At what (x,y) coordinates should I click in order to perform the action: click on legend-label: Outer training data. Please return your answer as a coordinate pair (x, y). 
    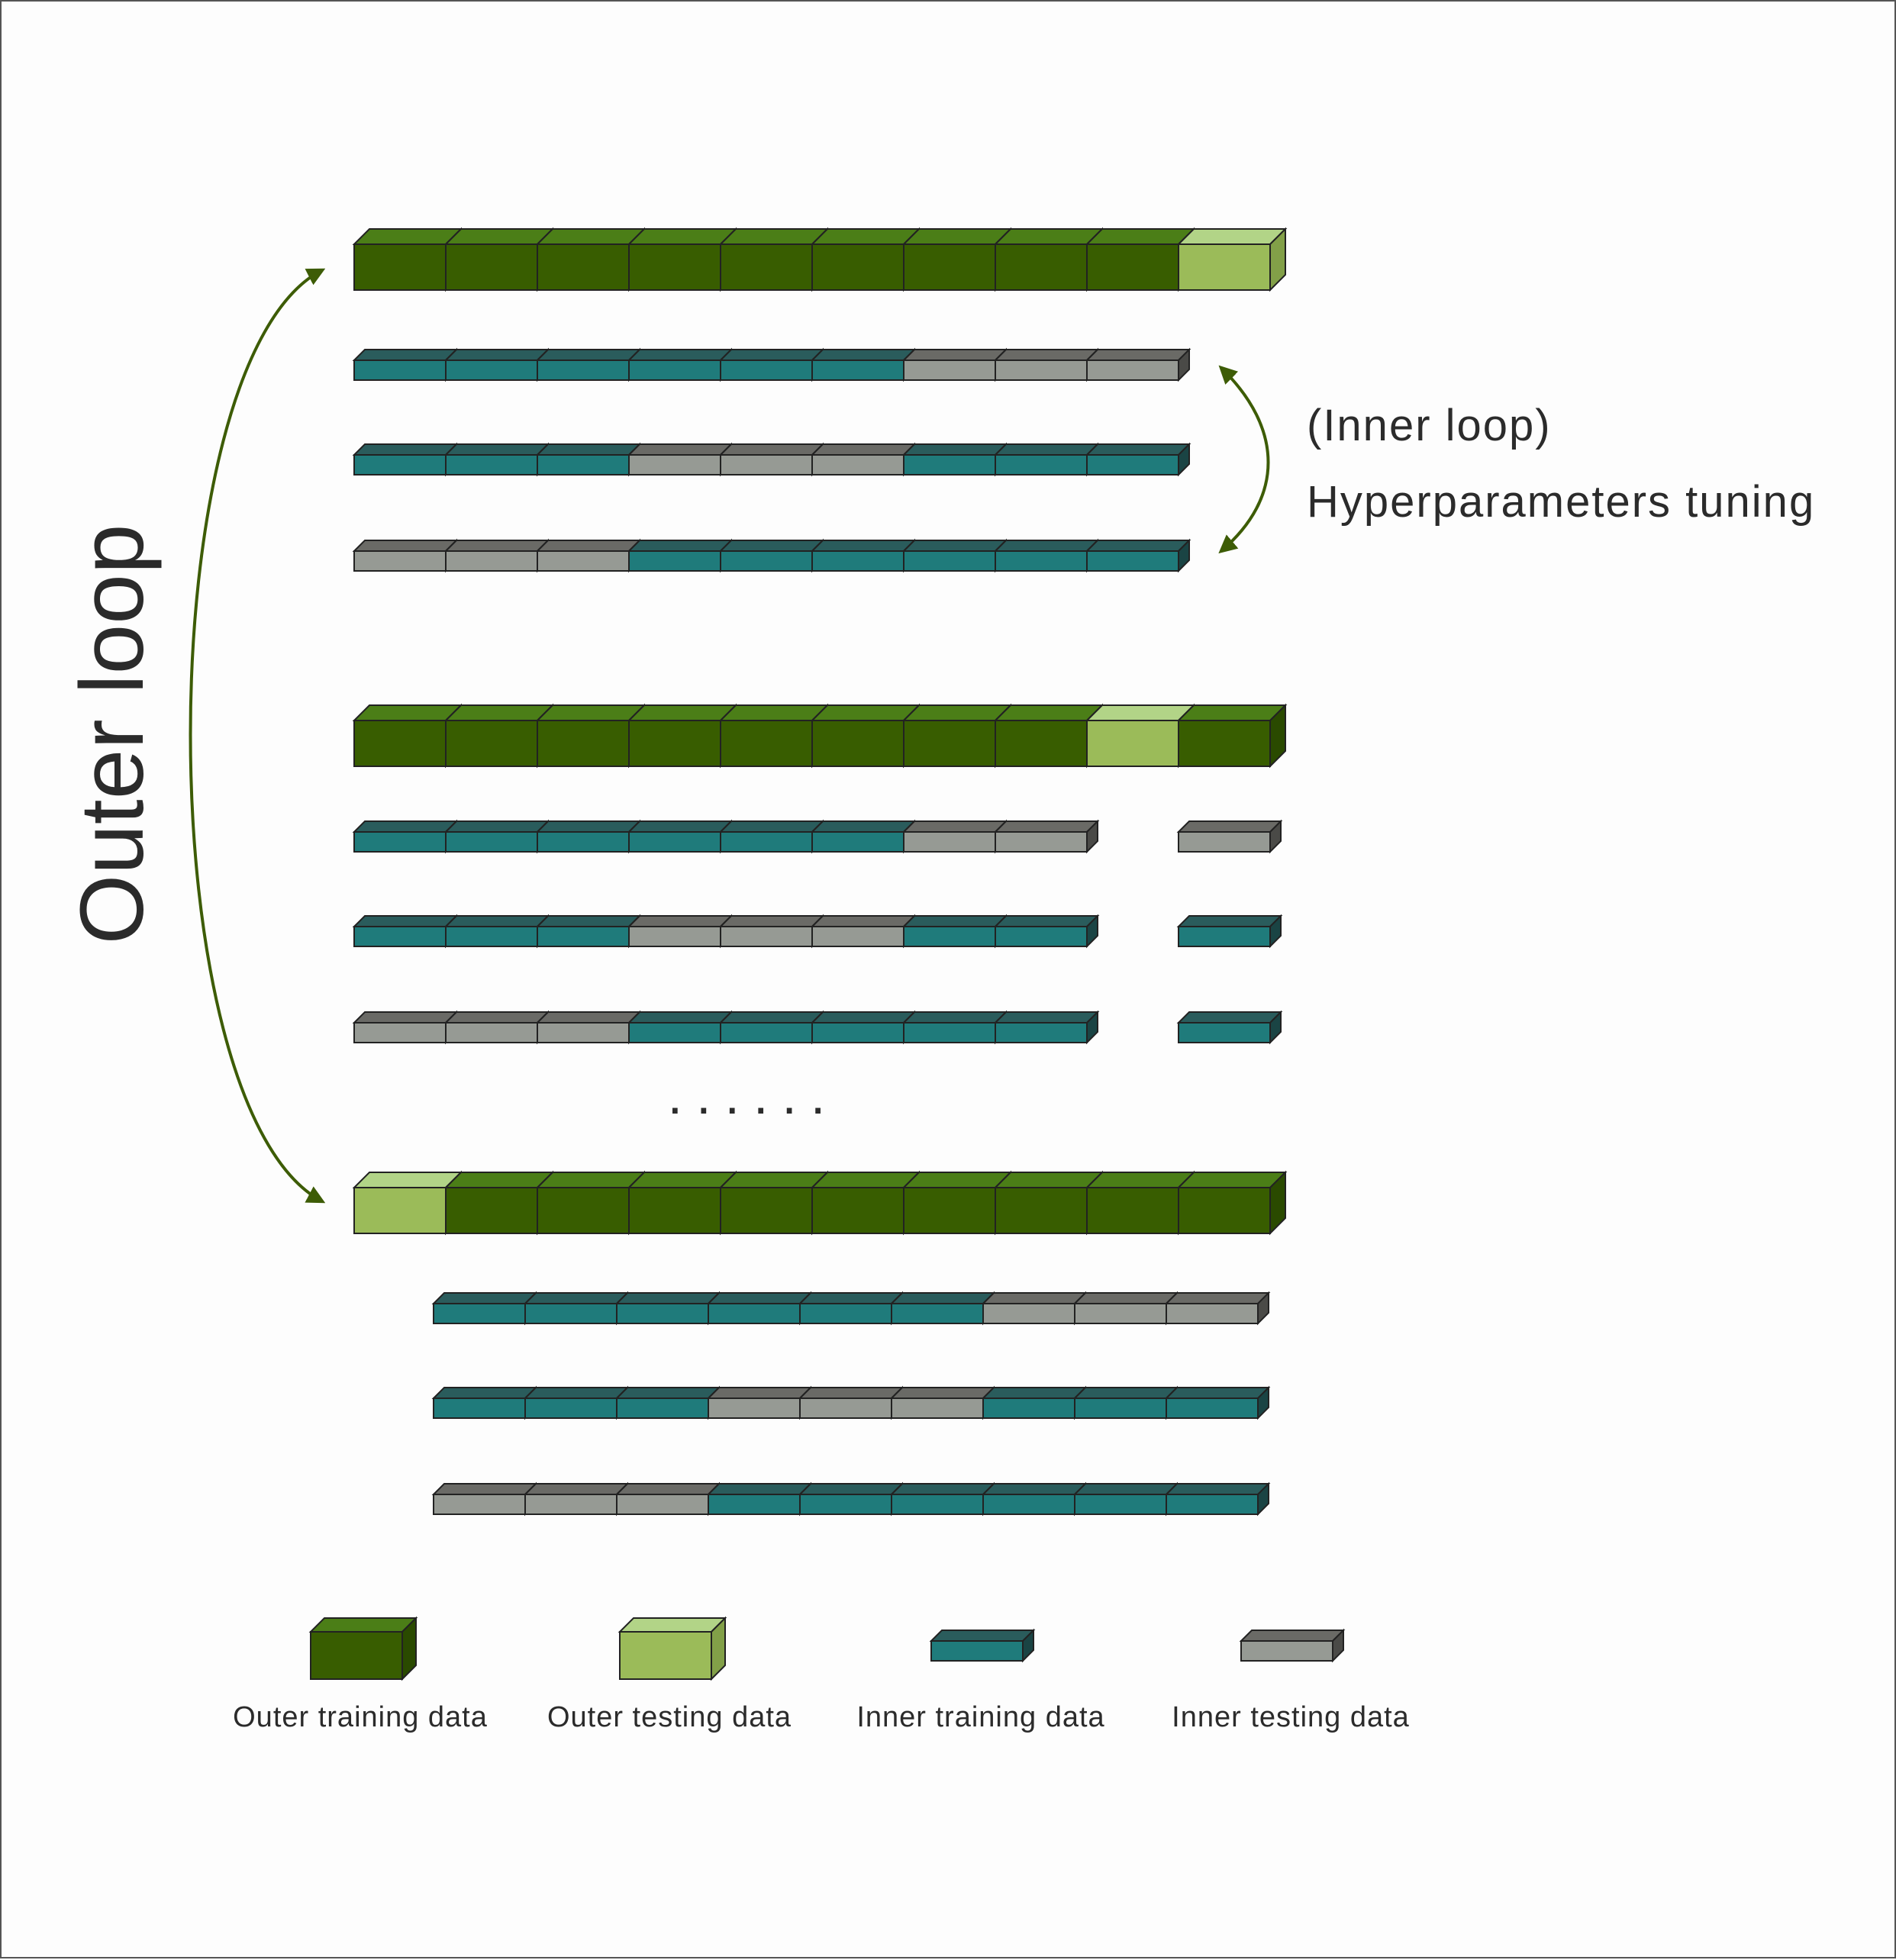
    Looking at the image, I should click on (360, 1717).